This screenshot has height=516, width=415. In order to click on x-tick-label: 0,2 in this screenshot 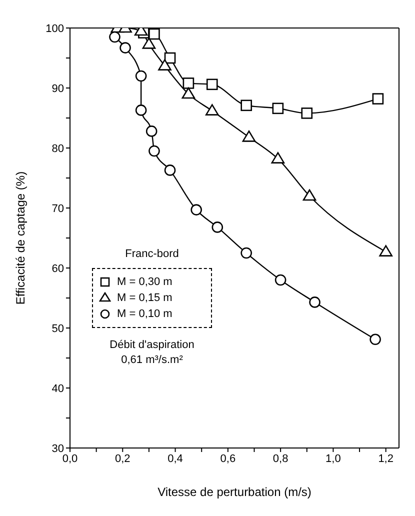, I will do `click(122, 458)`.